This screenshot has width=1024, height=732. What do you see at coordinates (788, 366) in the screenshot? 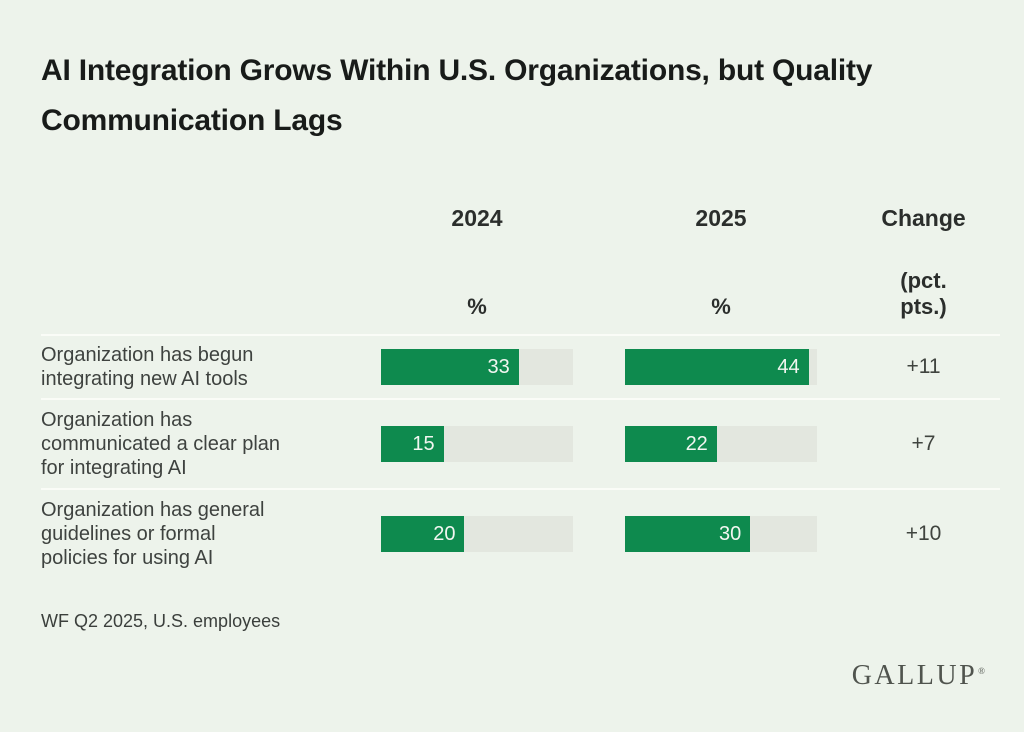
I see `bar-value-label: 44` at bounding box center [788, 366].